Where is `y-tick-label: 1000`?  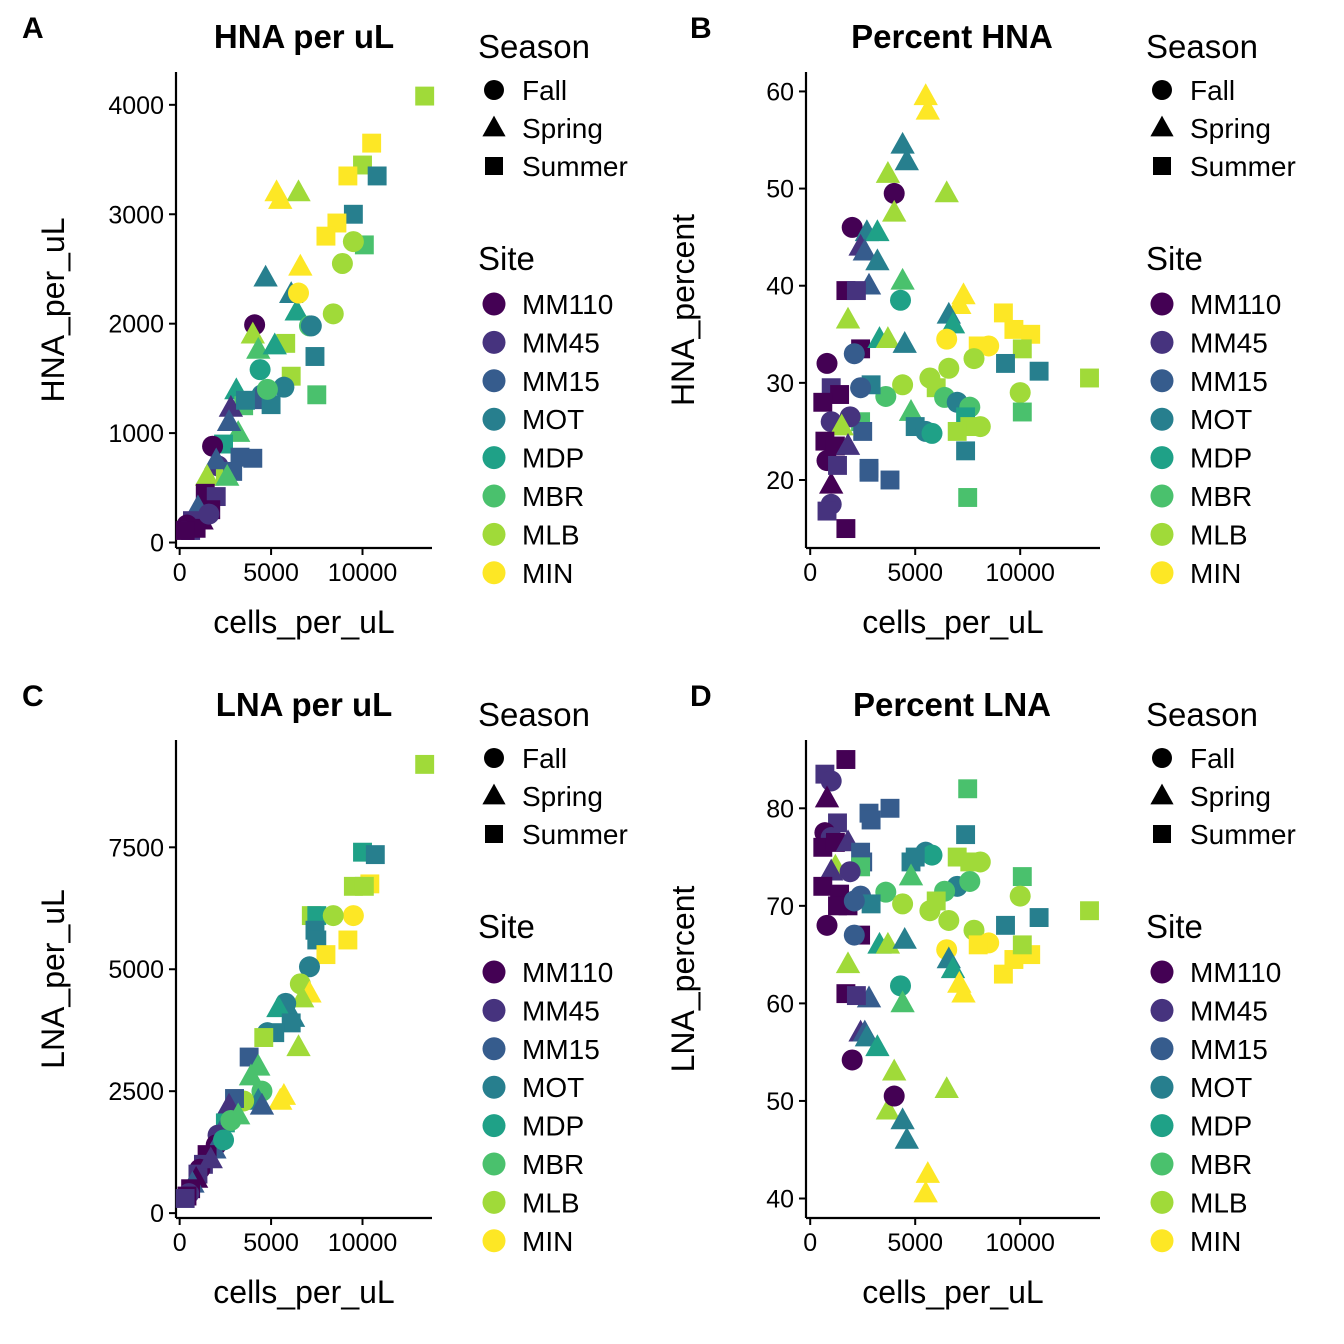 y-tick-label: 1000 is located at coordinates (136, 434).